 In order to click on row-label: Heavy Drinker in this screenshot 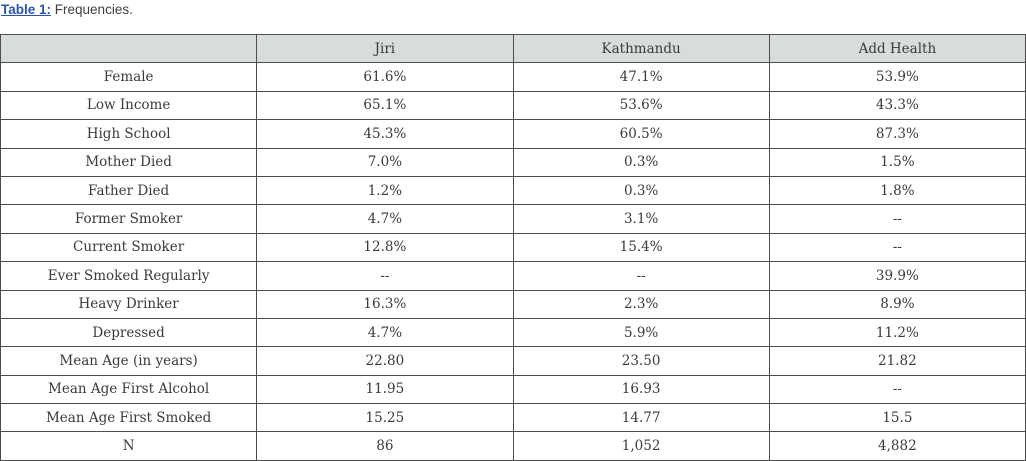, I will do `click(129, 304)`.